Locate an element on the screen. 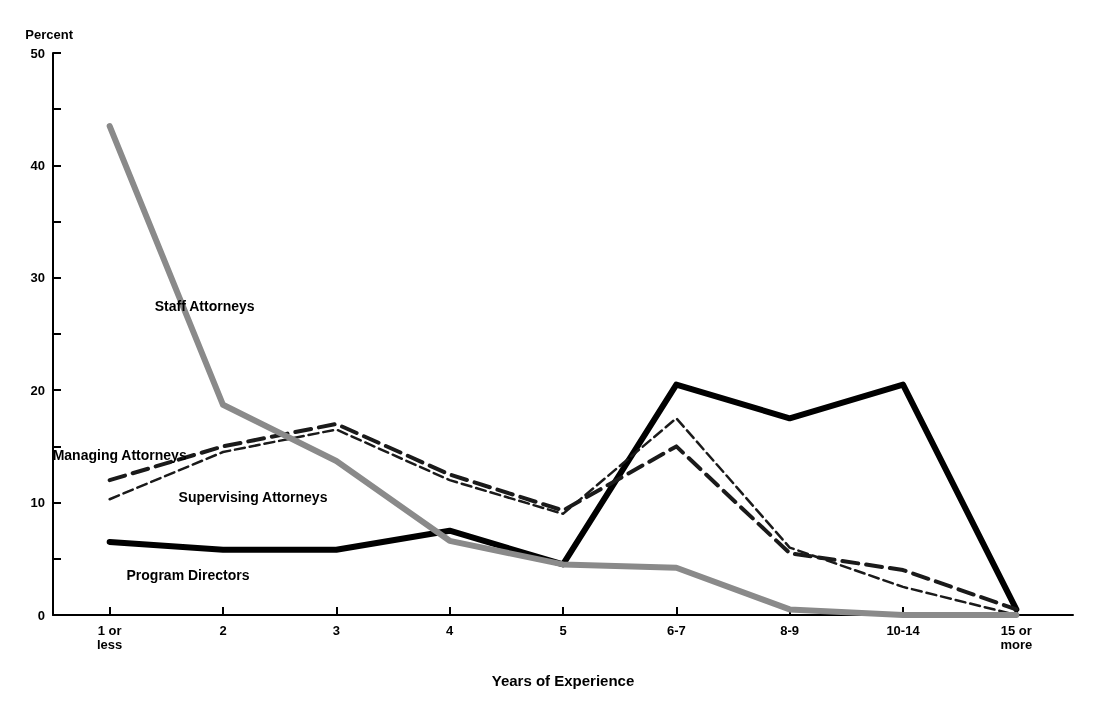 The height and width of the screenshot is (717, 1115). y-tick-label: 10 is located at coordinates (37, 503).